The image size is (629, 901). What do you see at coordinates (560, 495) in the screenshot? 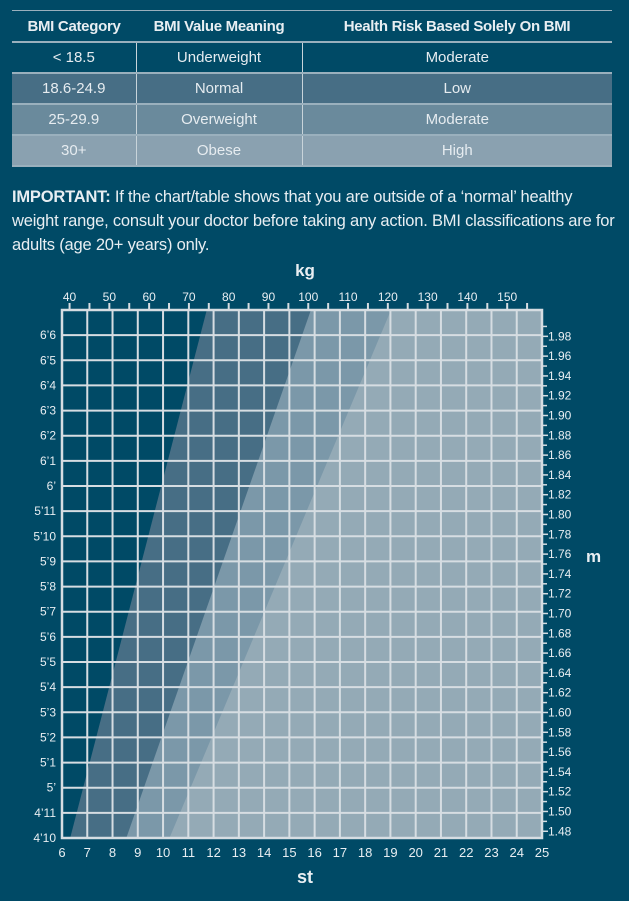
I see `m-tick-label: 1.82` at bounding box center [560, 495].